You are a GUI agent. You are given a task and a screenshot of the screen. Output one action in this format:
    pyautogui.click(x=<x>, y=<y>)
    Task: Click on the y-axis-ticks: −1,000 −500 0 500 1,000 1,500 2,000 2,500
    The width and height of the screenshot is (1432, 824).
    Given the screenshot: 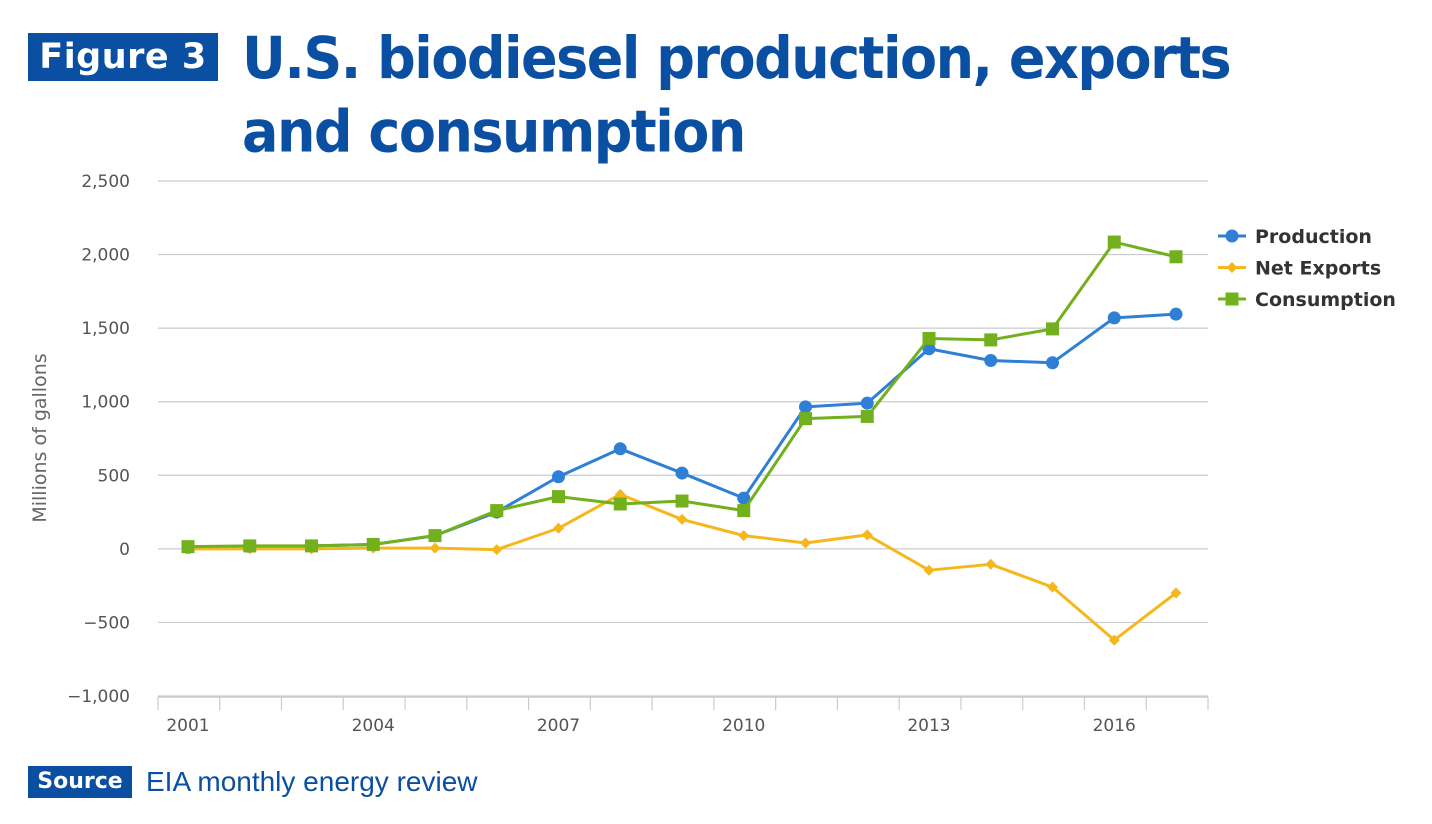 What is the action you would take?
    pyautogui.click(x=98, y=439)
    